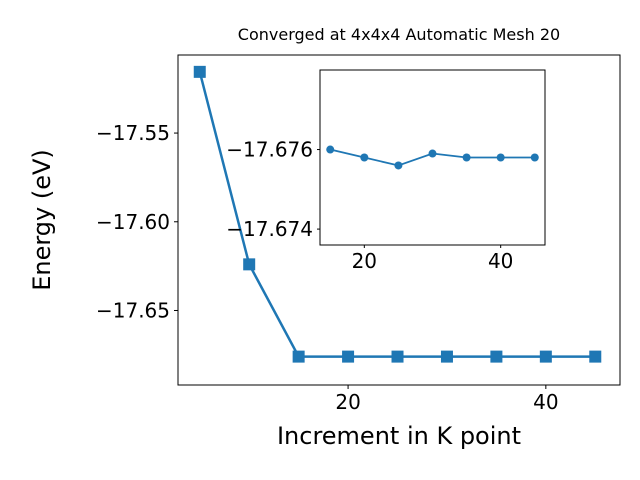 Image resolution: width=640 pixels, height=480 pixels. Describe the element at coordinates (269, 229) in the screenshot. I see `svg-text: −17.674` at that location.